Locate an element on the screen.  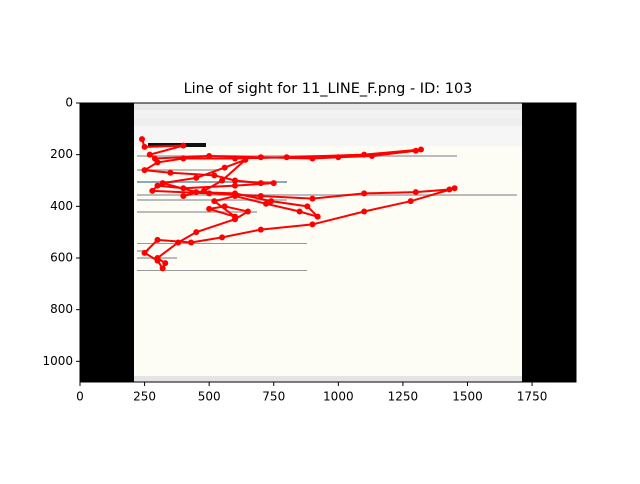
y-tick-label: 0 is located at coordinates (69, 103).